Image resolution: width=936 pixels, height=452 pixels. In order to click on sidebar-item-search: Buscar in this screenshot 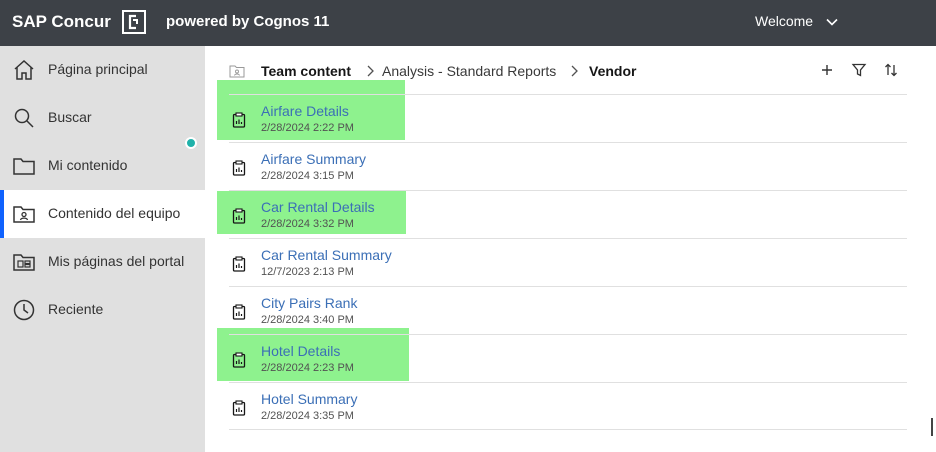, I will do `click(102, 118)`.